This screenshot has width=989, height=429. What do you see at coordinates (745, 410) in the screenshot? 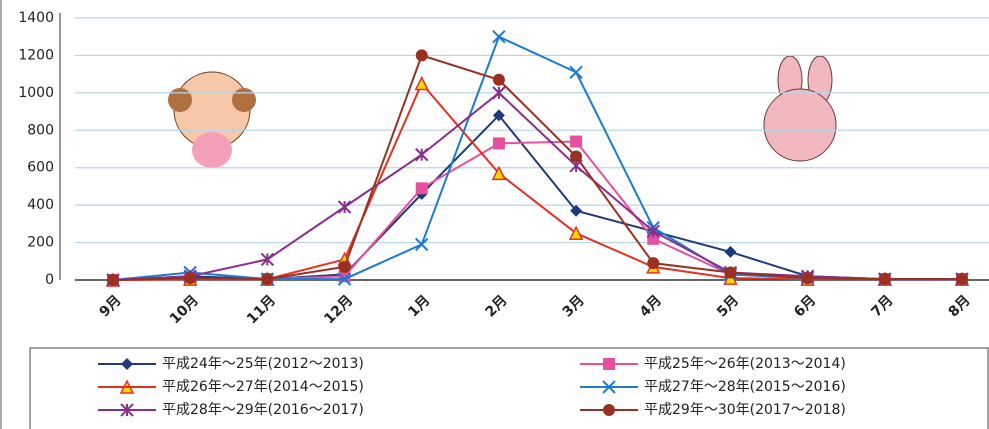
I see `legend-label: 平成29年～30年(2017～2018)` at bounding box center [745, 410].